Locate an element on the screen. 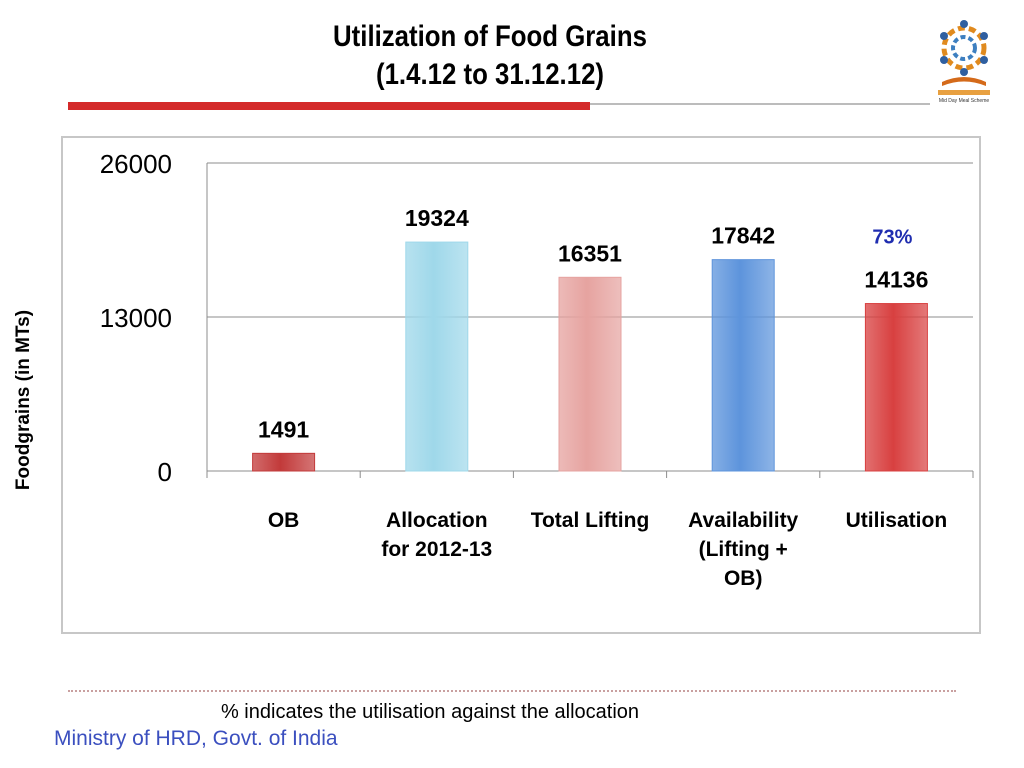  title-rule-extension is located at coordinates (760, 104).